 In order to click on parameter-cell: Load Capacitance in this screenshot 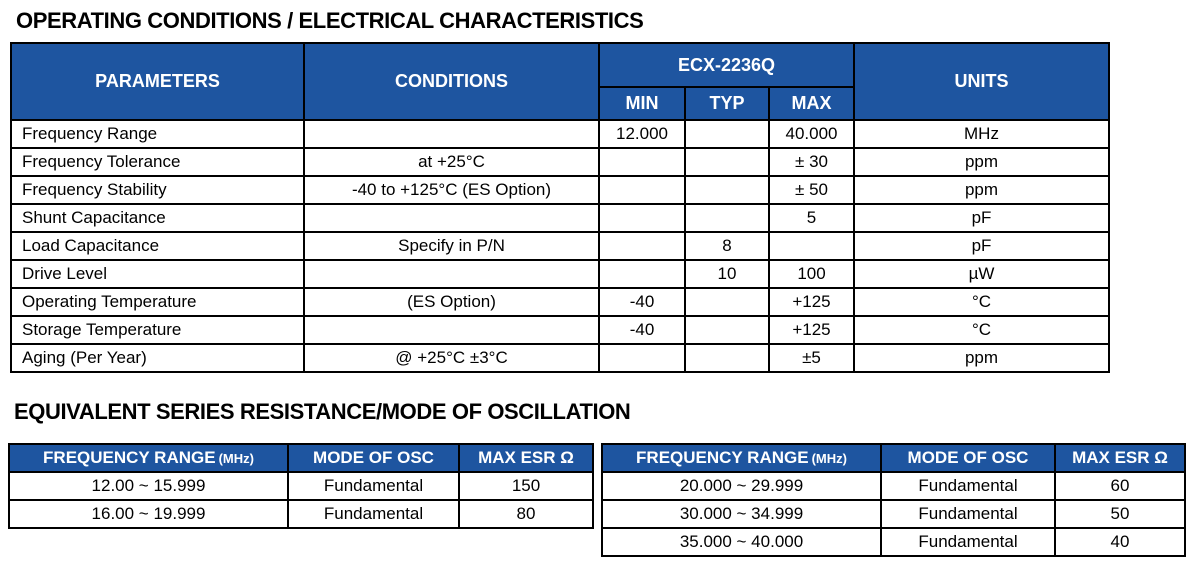, I will do `click(157, 246)`.